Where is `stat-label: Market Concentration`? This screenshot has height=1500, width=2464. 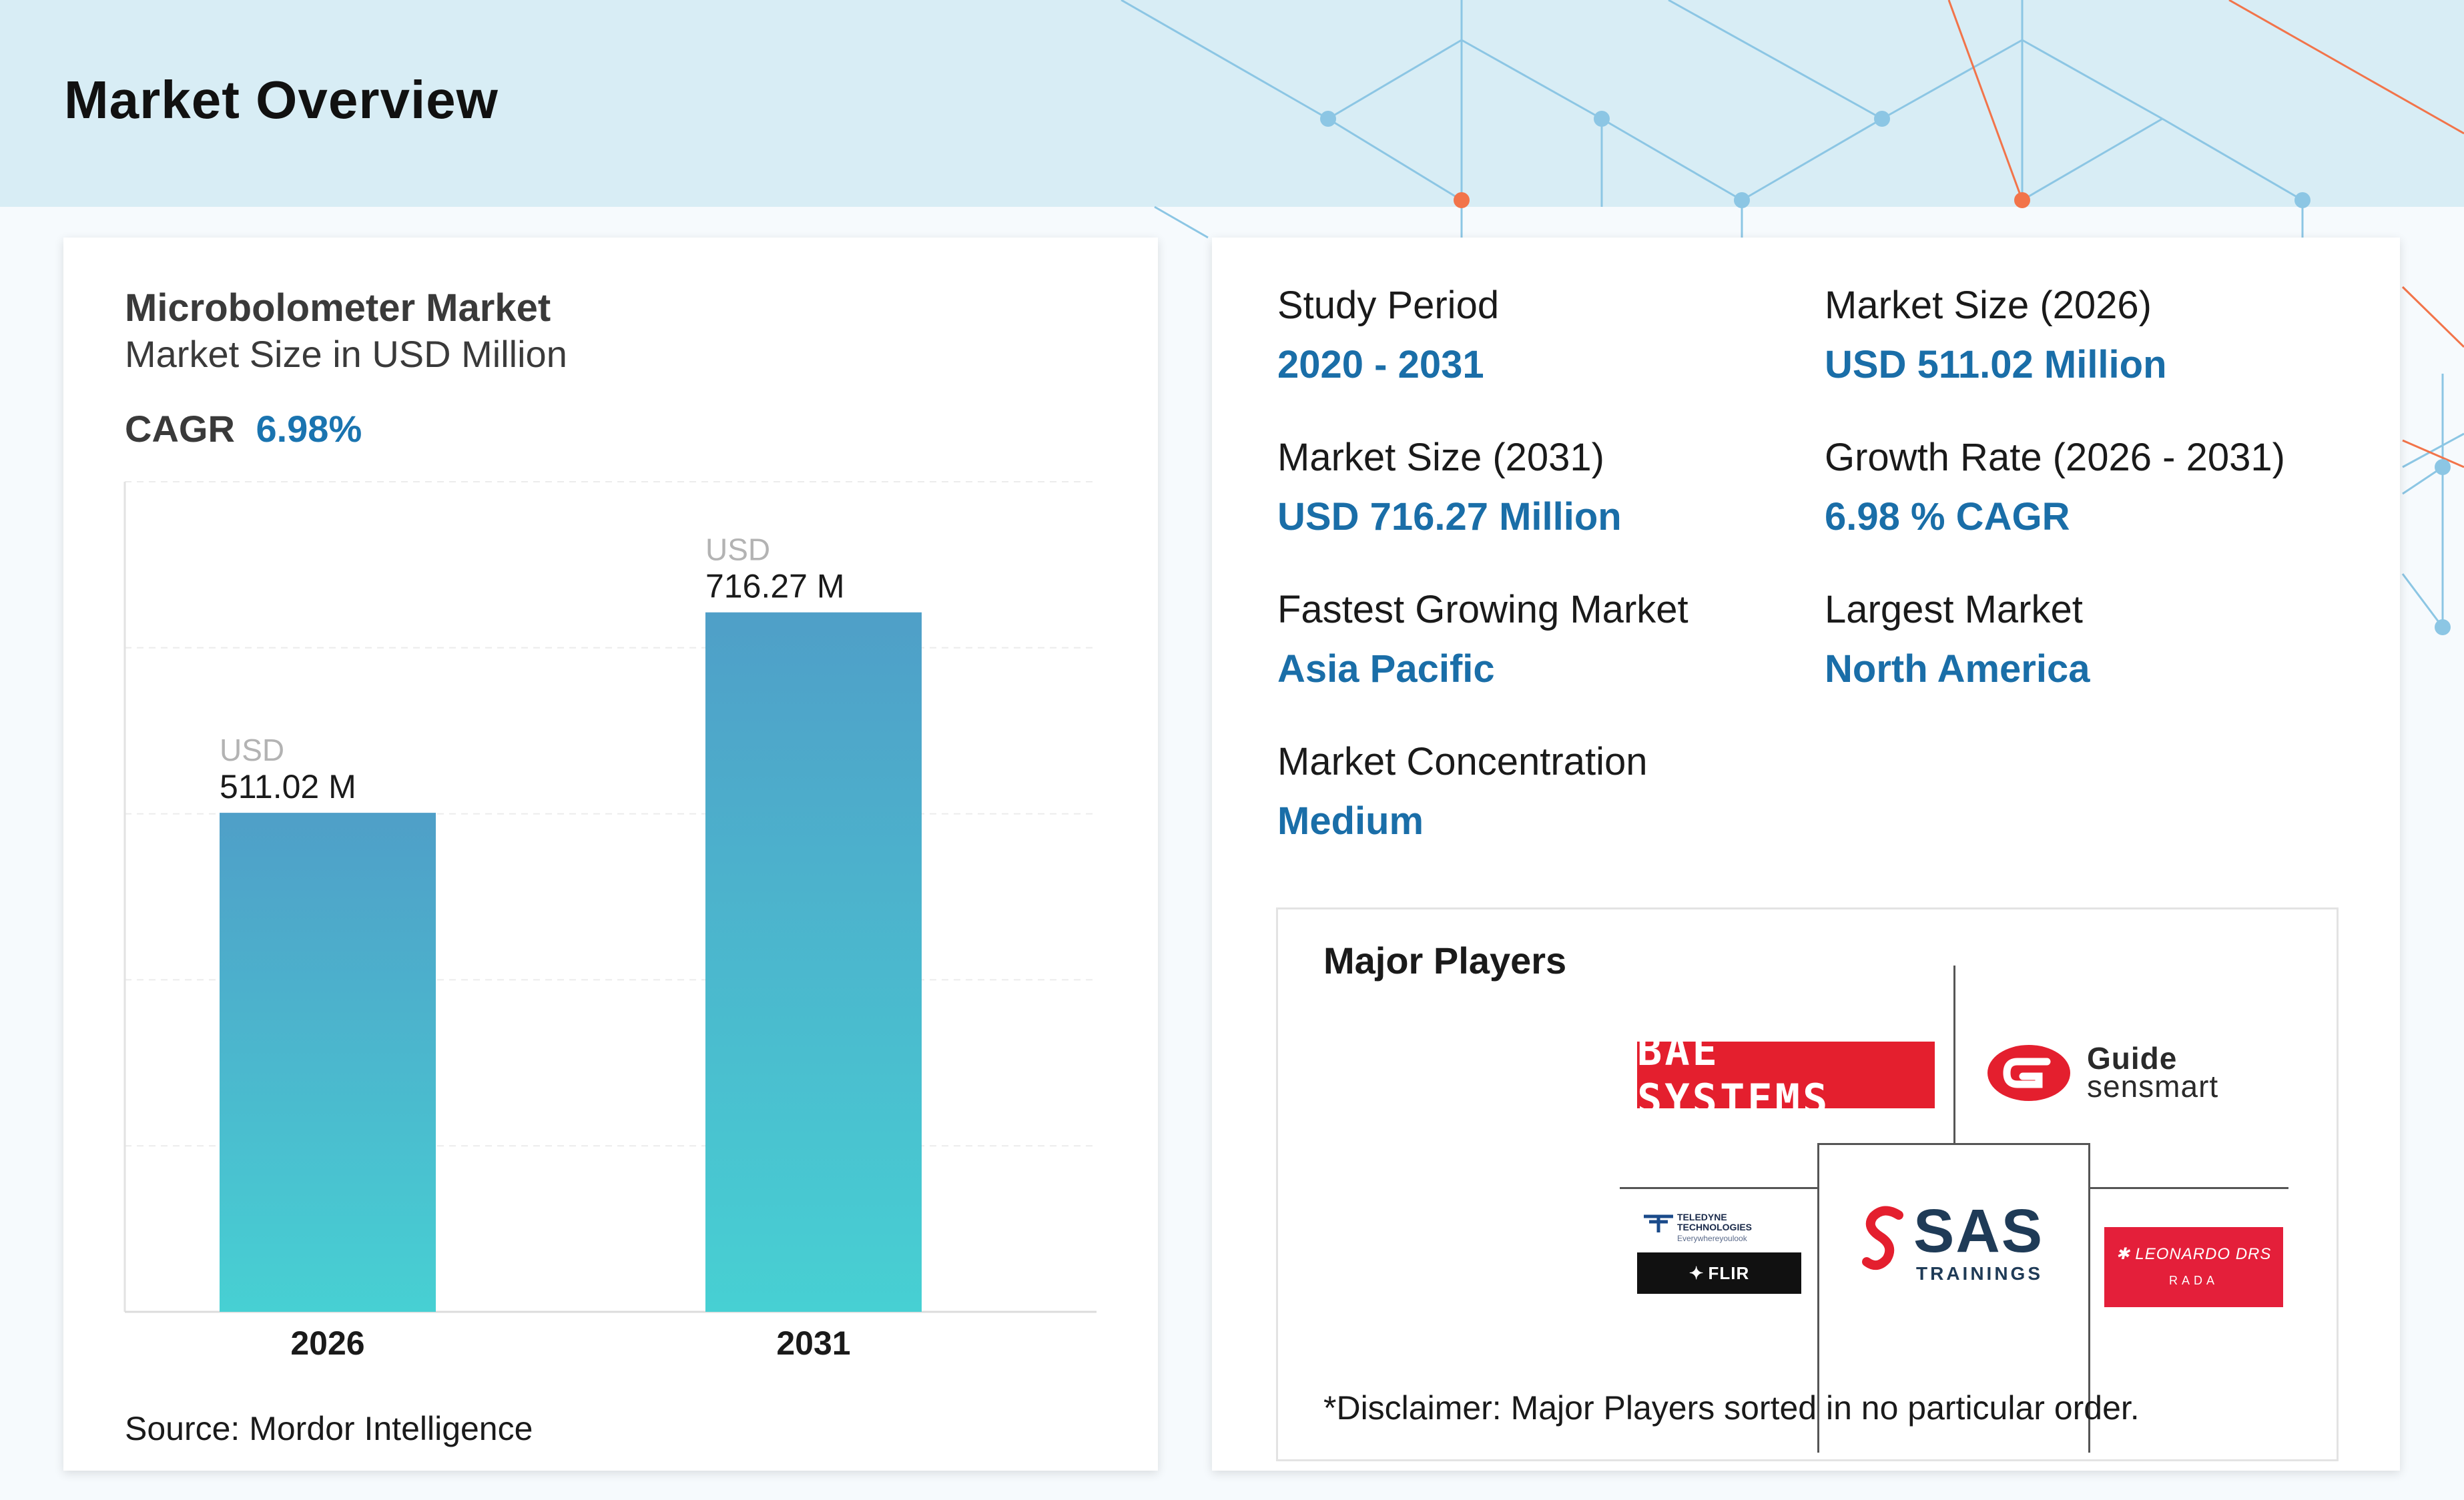
stat-label: Market Concentration is located at coordinates (1463, 761).